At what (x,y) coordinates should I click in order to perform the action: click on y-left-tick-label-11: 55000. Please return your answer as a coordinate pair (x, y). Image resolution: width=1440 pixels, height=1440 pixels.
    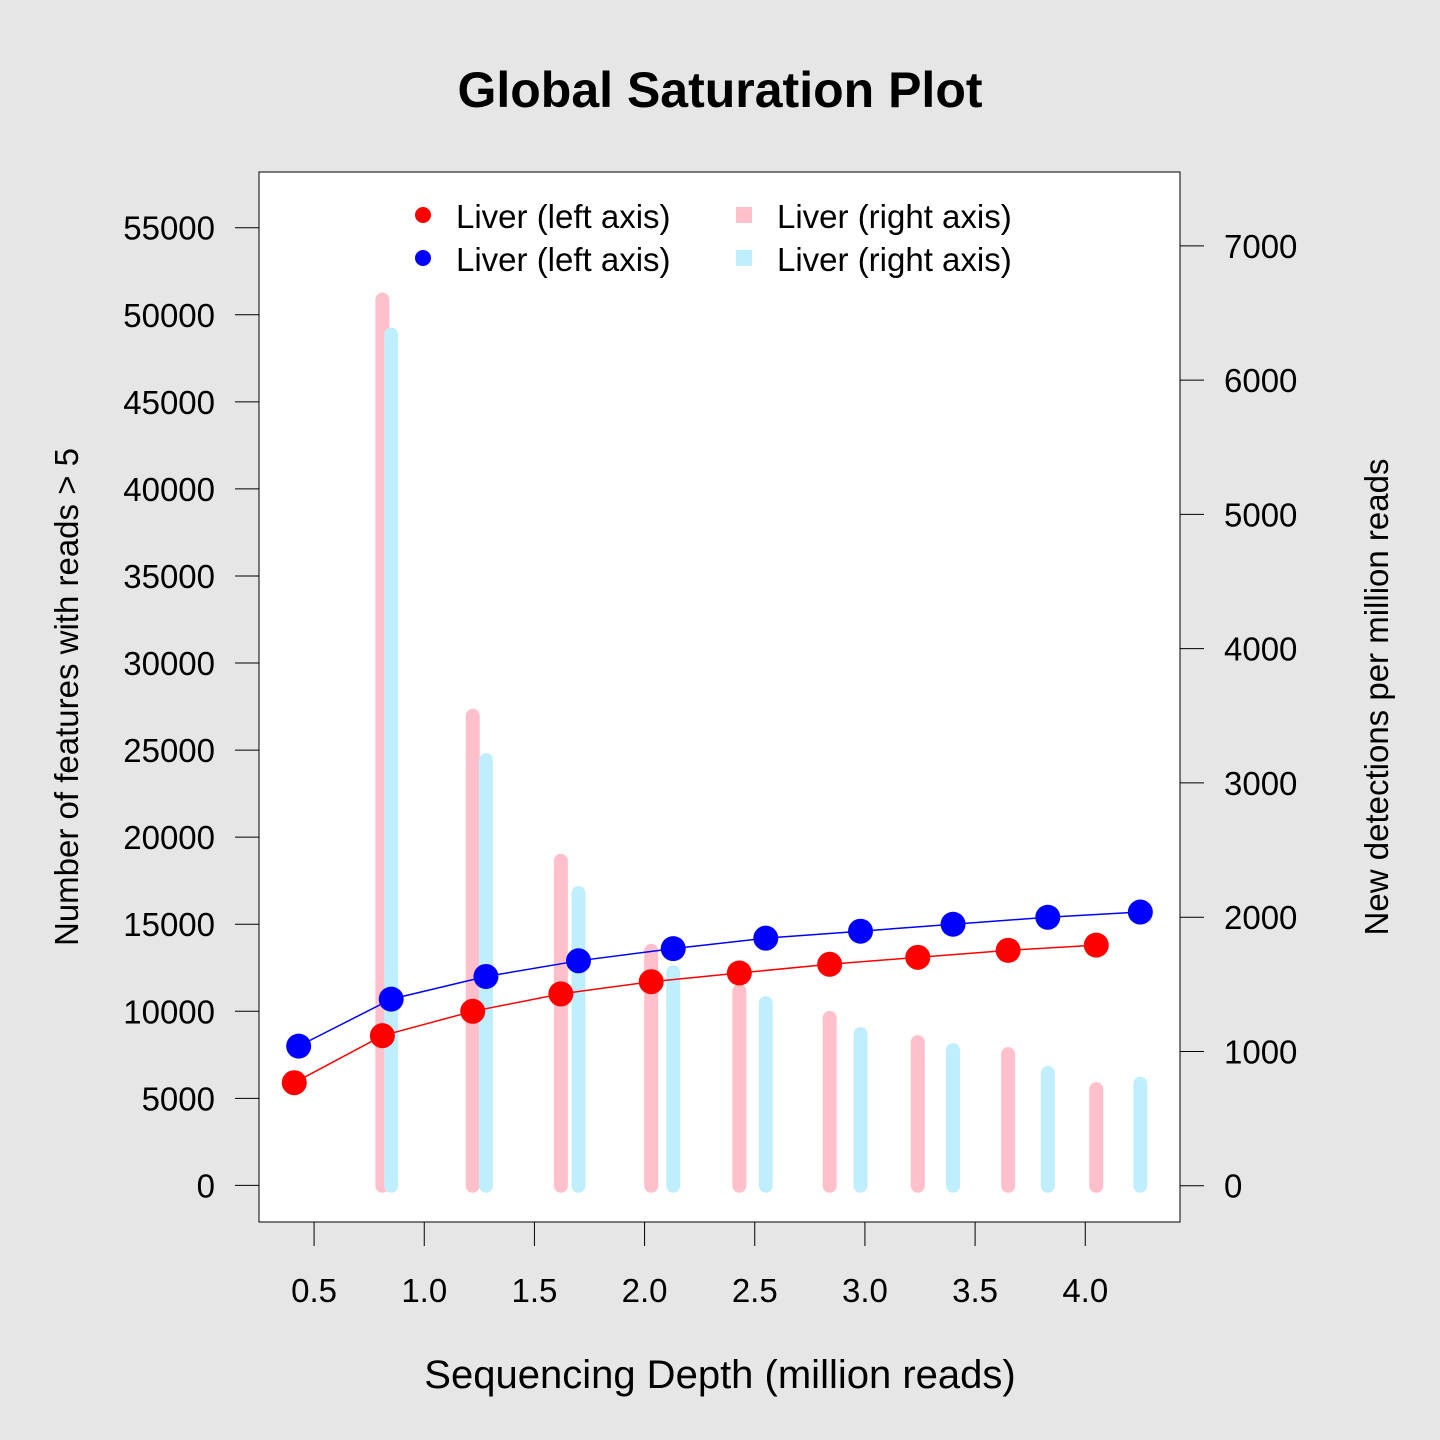
    Looking at the image, I should click on (169, 228).